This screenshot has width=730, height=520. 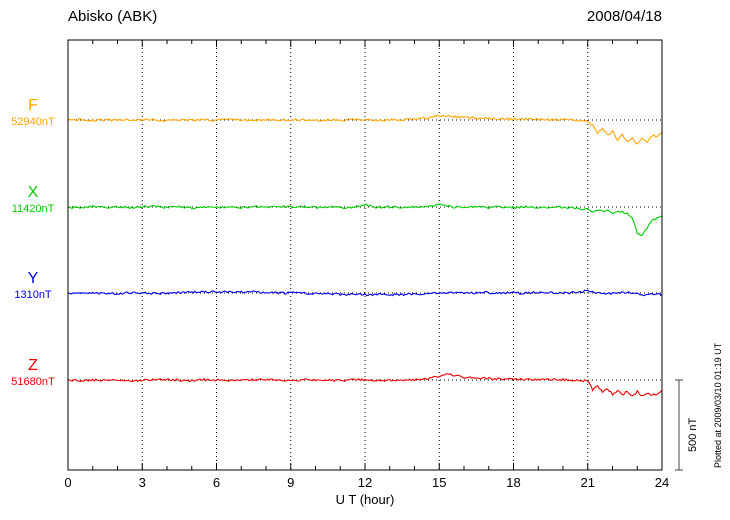 I want to click on series-x-label: X 11420nT, so click(x=33, y=199).